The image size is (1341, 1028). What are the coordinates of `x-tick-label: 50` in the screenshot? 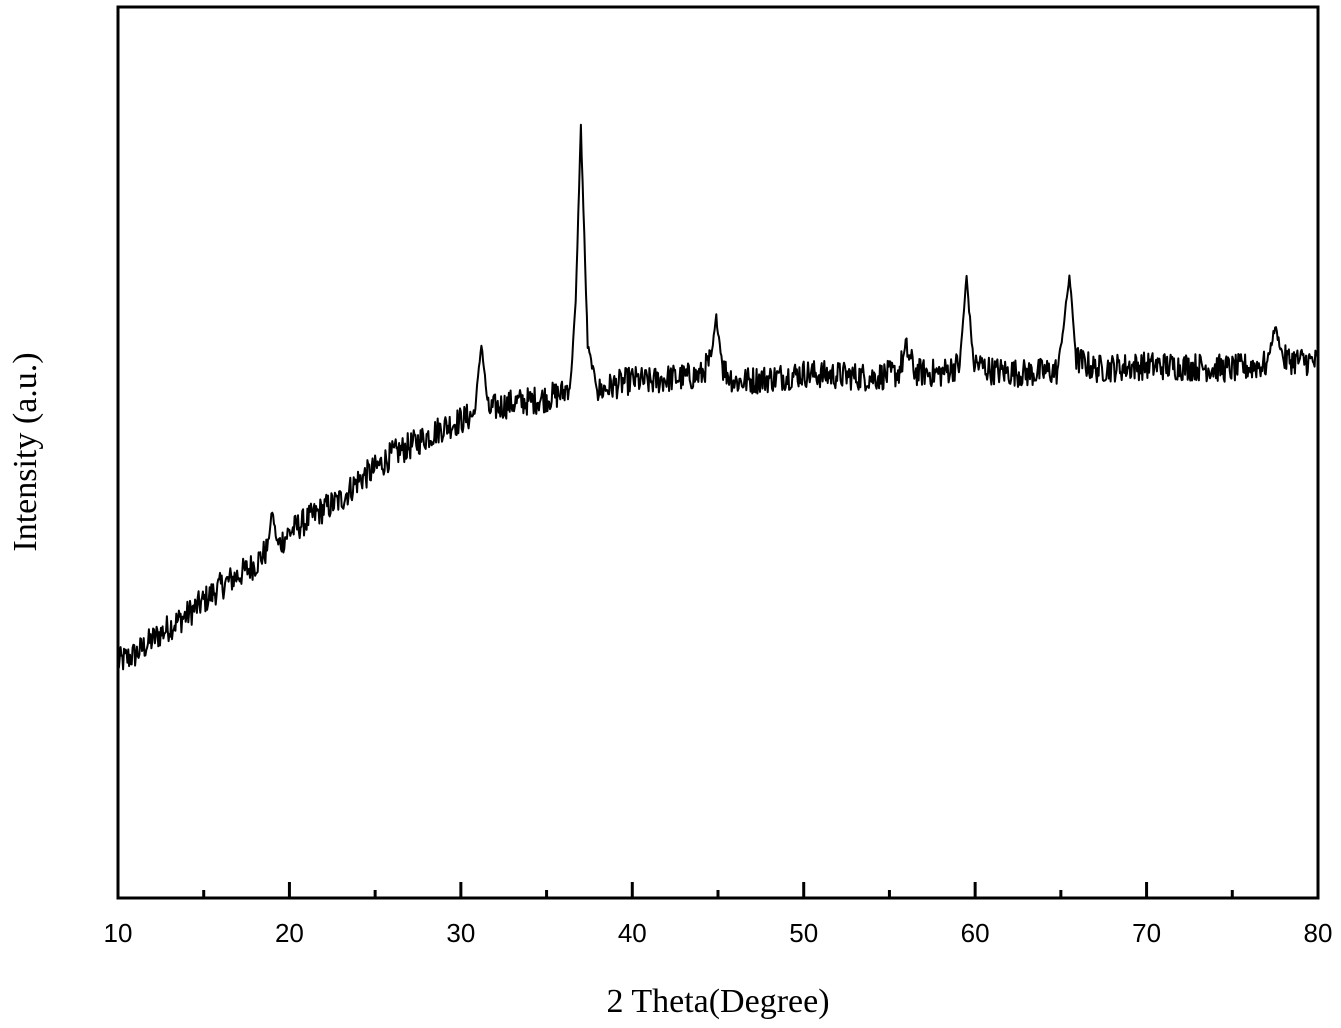 It's located at (803, 933).